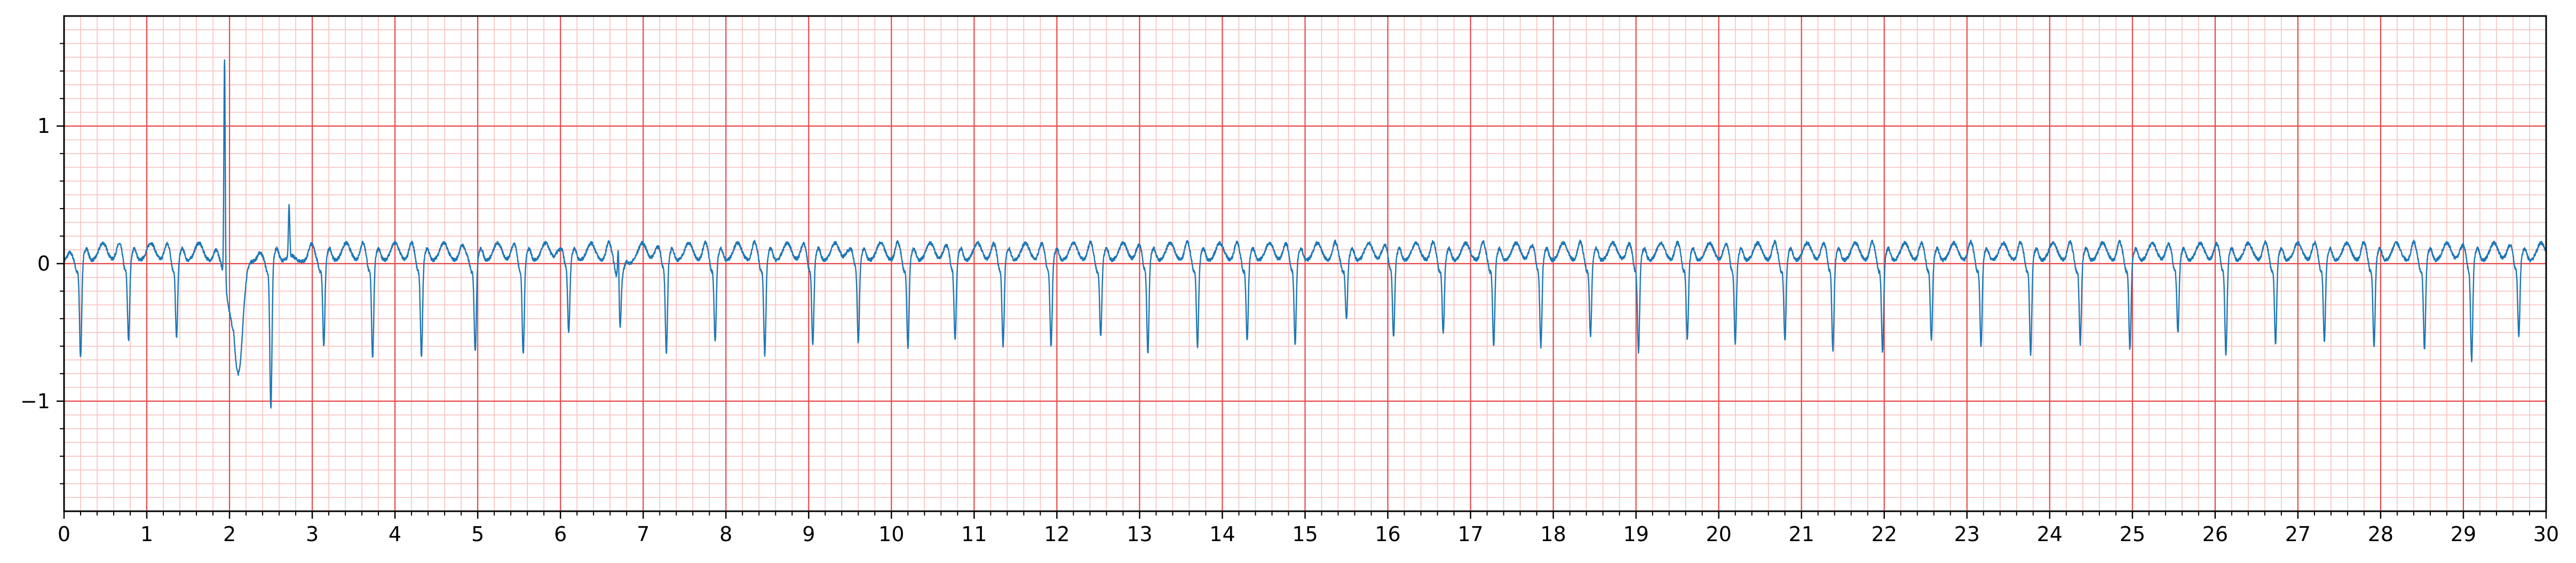 The width and height of the screenshot is (2576, 563). I want to click on x-tick-label: 18, so click(1553, 534).